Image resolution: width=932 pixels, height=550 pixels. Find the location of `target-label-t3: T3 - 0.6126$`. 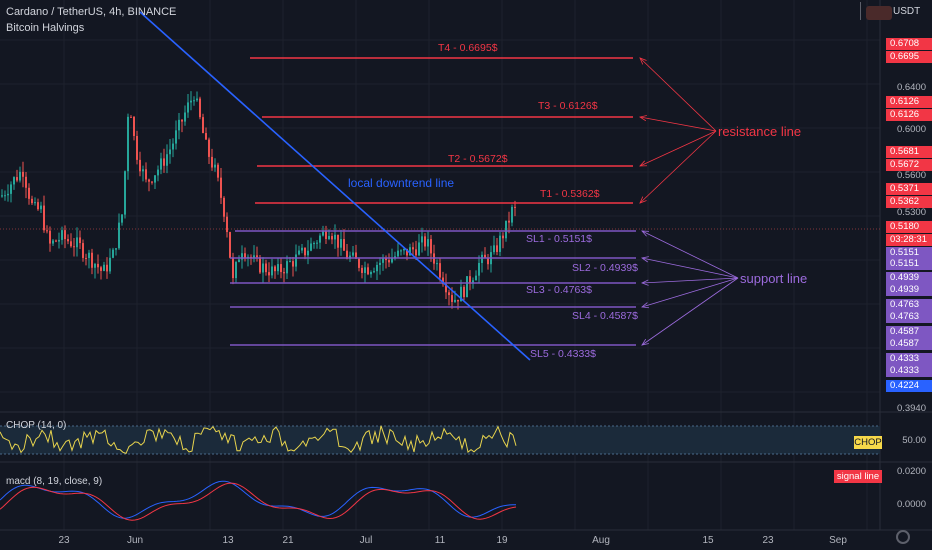

target-label-t3: T3 - 0.6126$ is located at coordinates (568, 106).